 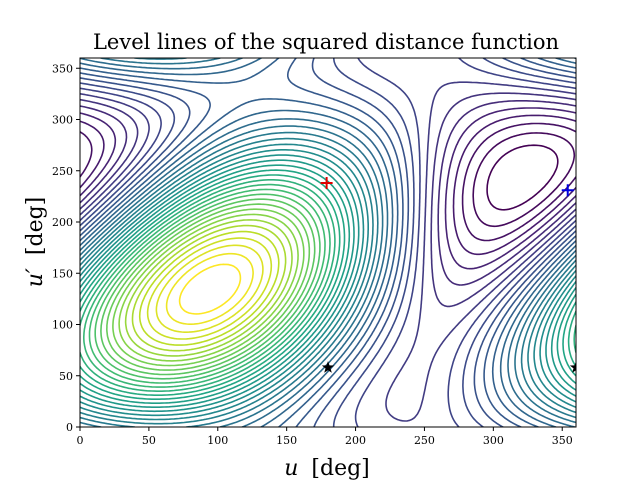 What do you see at coordinates (340, 468) in the screenshot?
I see `x-axis-label-unit: [deg]` at bounding box center [340, 468].